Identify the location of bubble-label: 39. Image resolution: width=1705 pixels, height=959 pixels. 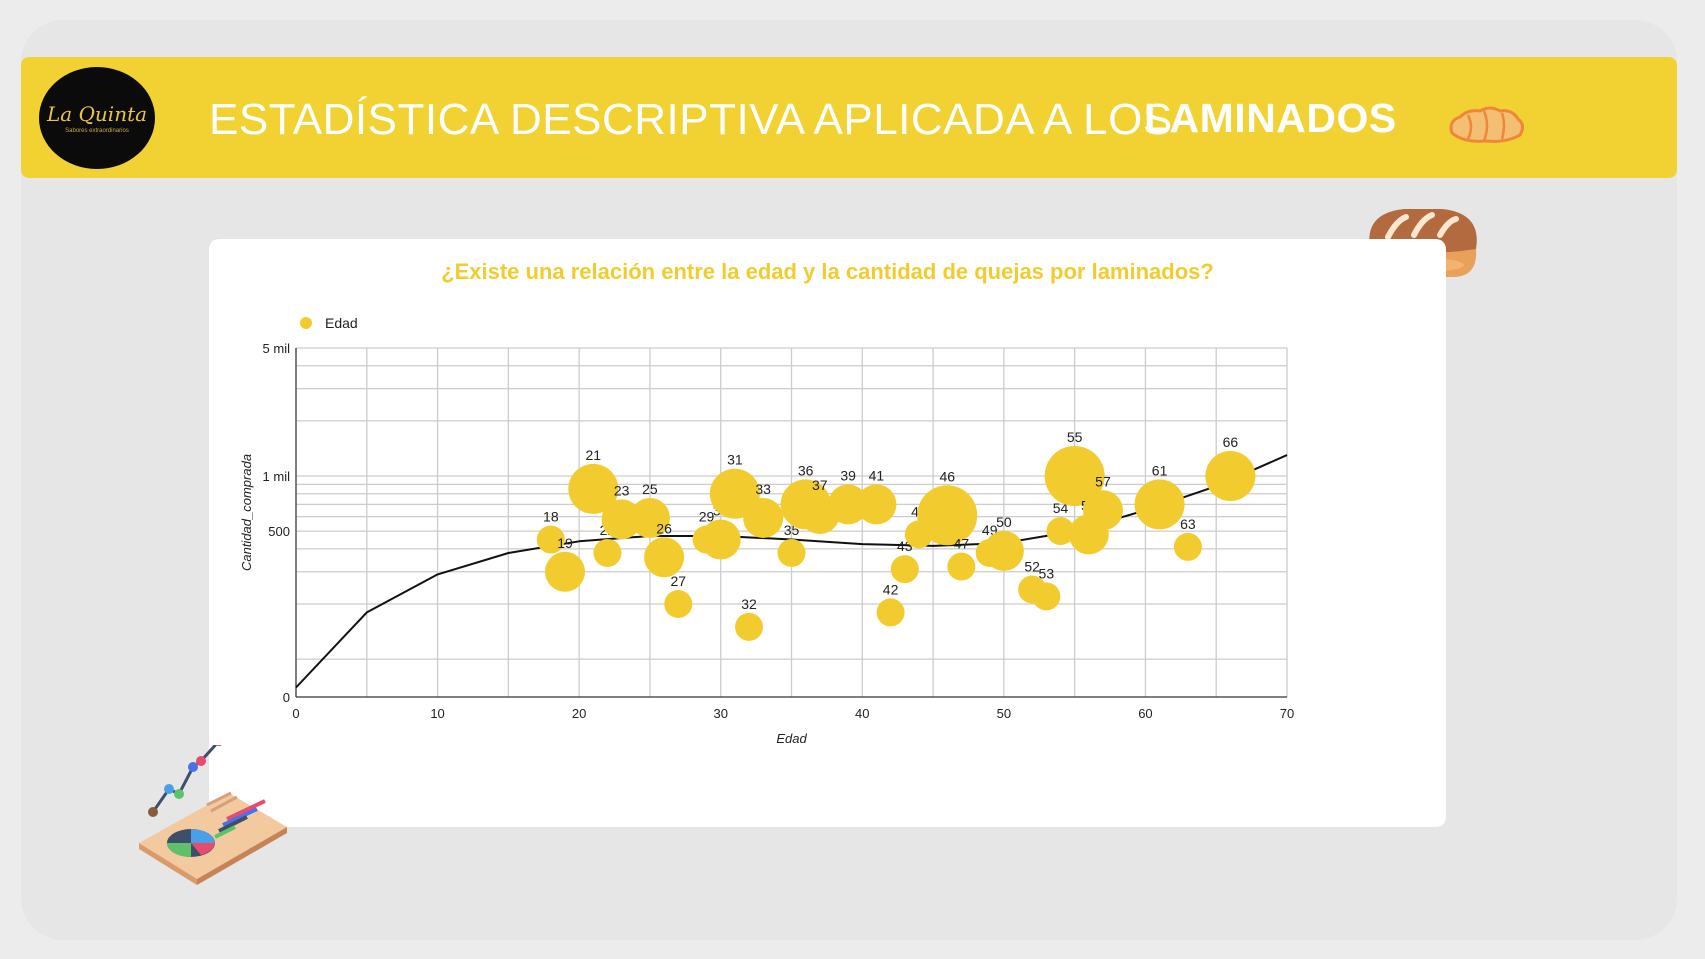
(848, 475).